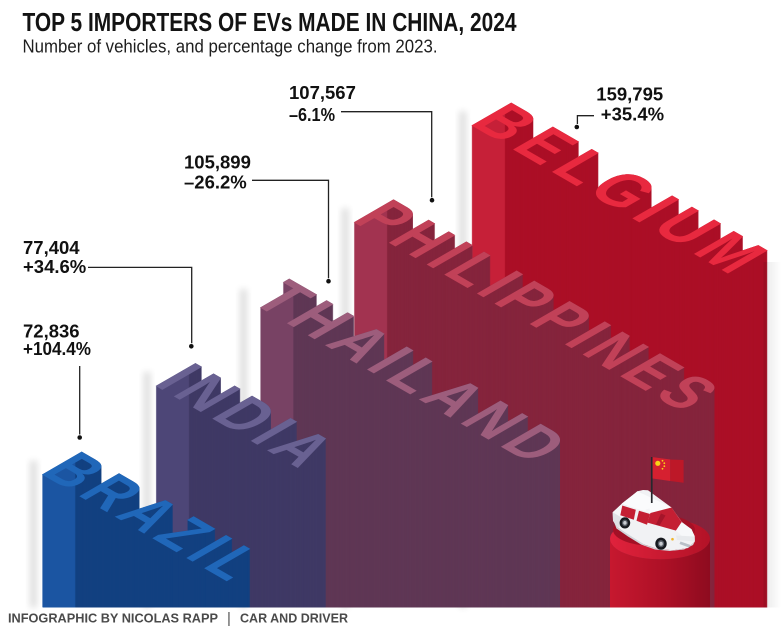 The width and height of the screenshot is (781, 632). Describe the element at coordinates (51, 331) in the screenshot. I see `svg-text: 72,836` at that location.